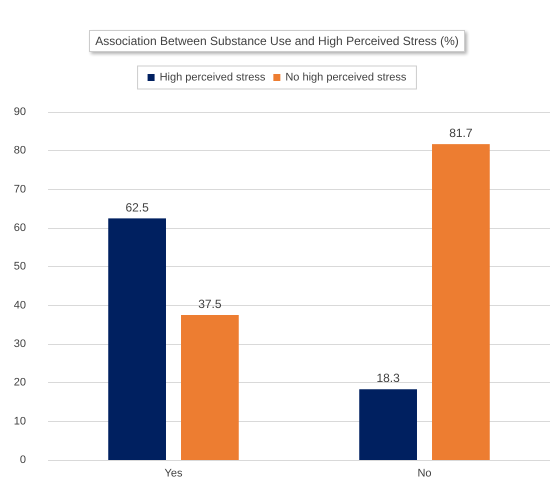 The image size is (554, 493). Describe the element at coordinates (20, 266) in the screenshot. I see `y-tick-label: 50` at that location.